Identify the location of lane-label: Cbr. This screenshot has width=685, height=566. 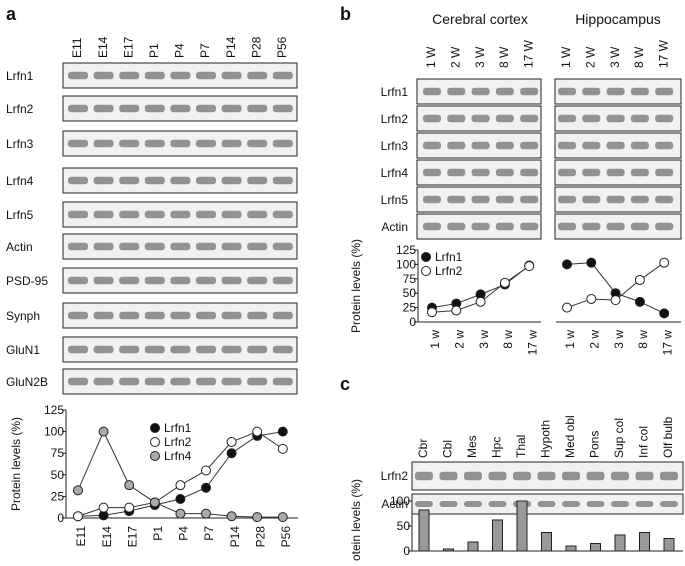
(423, 448).